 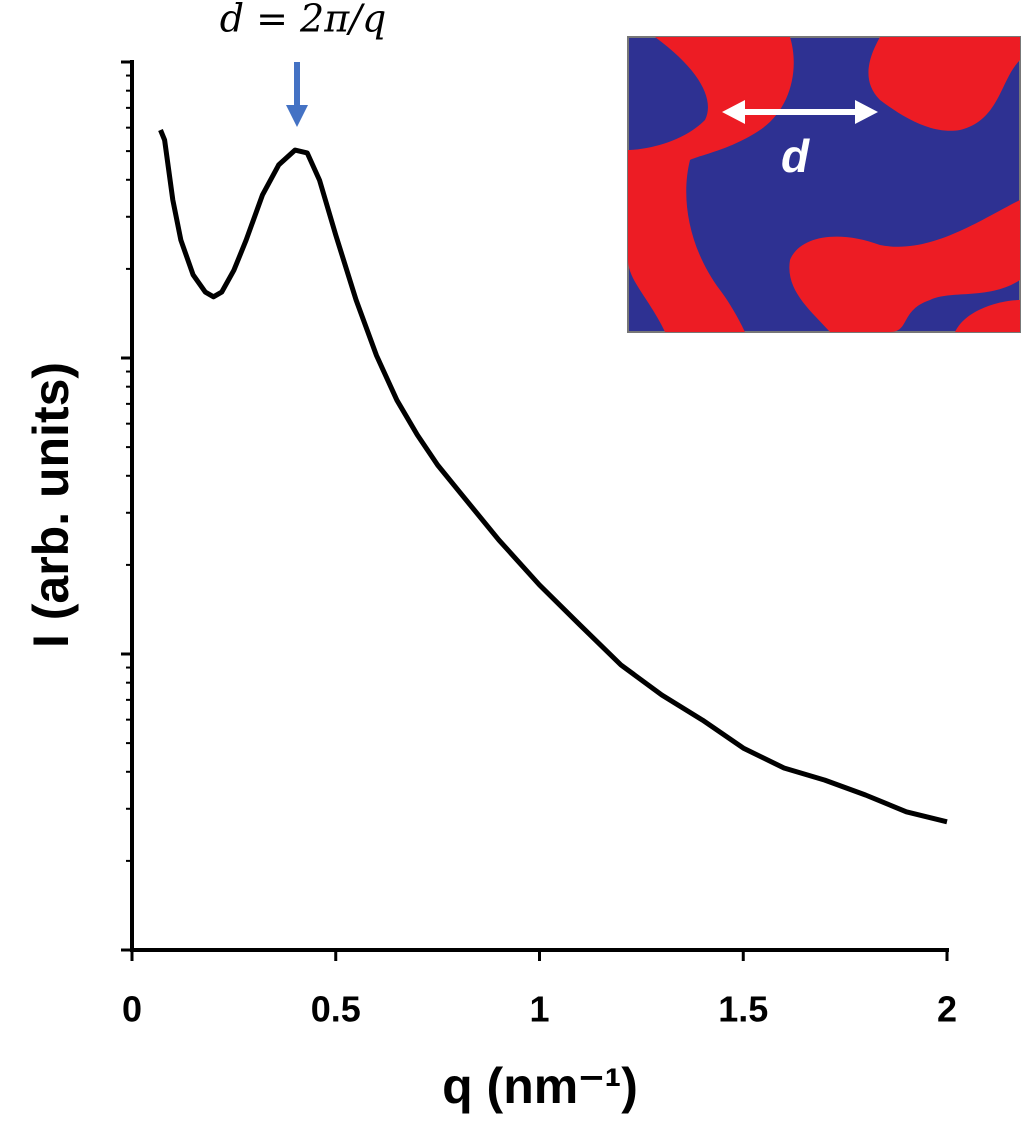 I want to click on x-axis-label: q (nm⁻¹), so click(x=540, y=1086).